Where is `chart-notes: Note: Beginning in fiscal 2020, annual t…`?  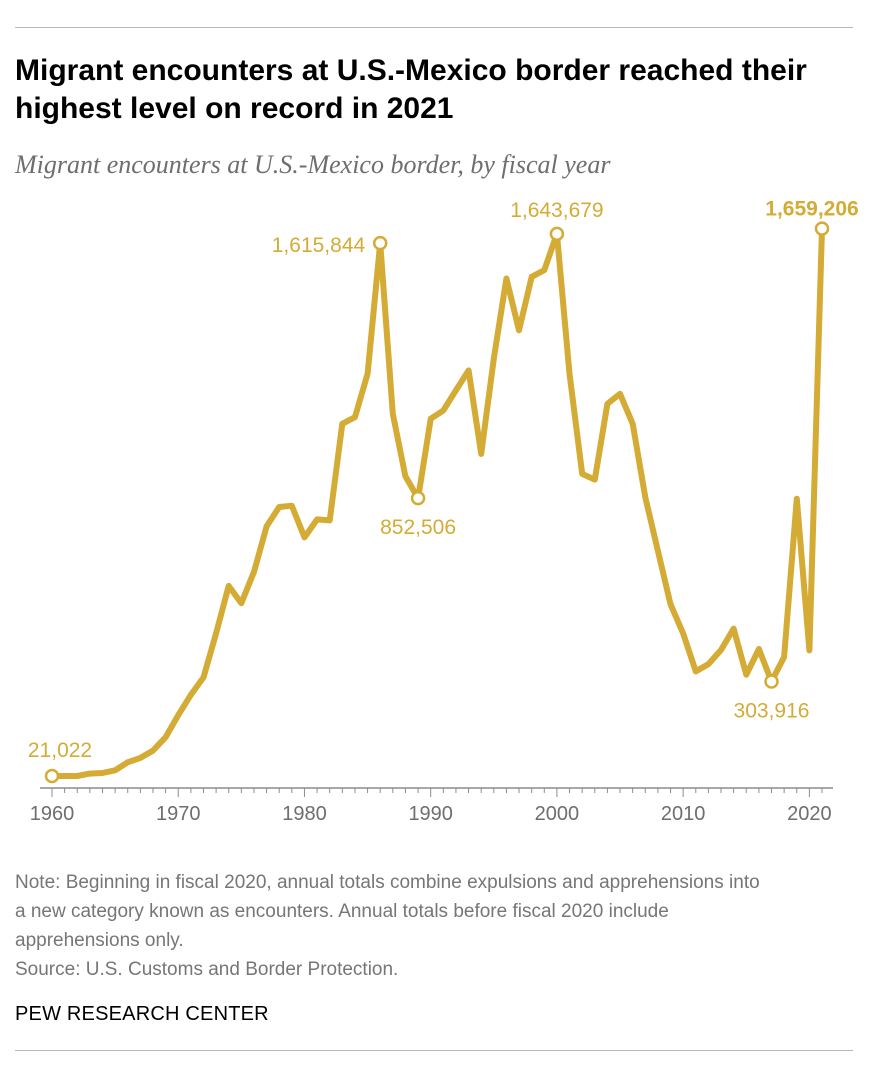
chart-notes: Note: Beginning in fiscal 2020, annual t… is located at coordinates (395, 926).